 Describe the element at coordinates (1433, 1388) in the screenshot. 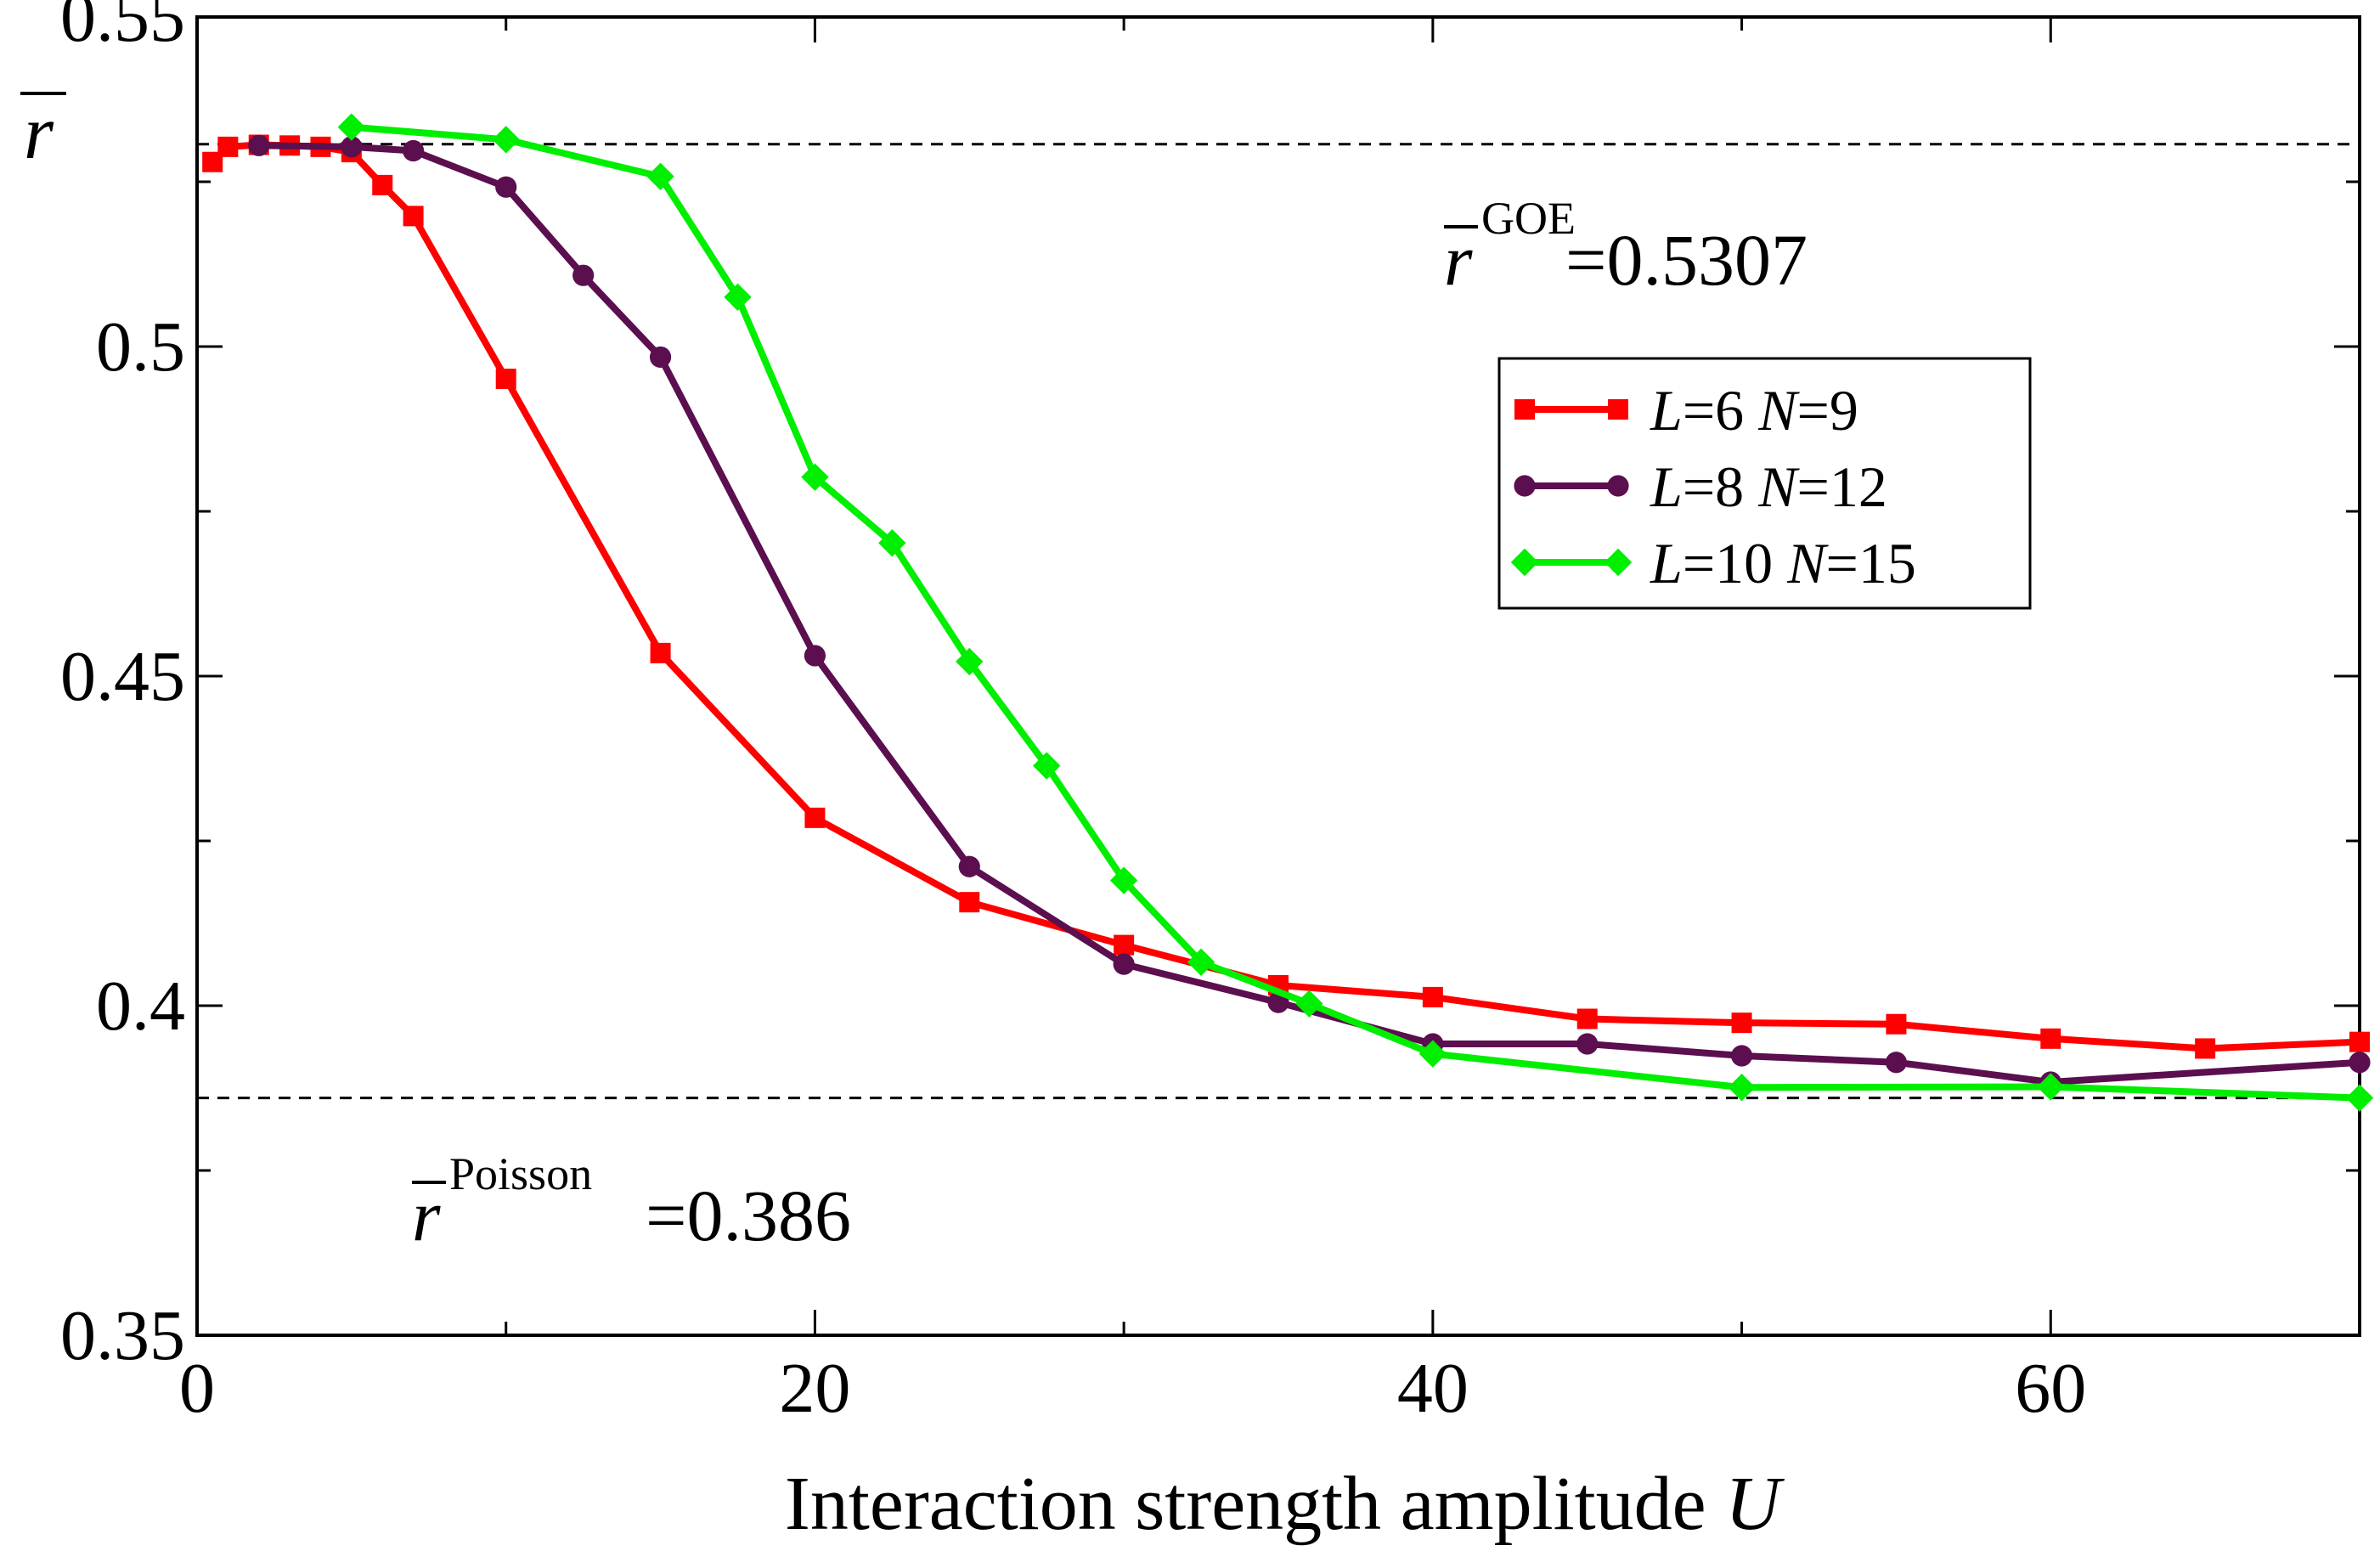

I see `x-tick-label: 40` at that location.